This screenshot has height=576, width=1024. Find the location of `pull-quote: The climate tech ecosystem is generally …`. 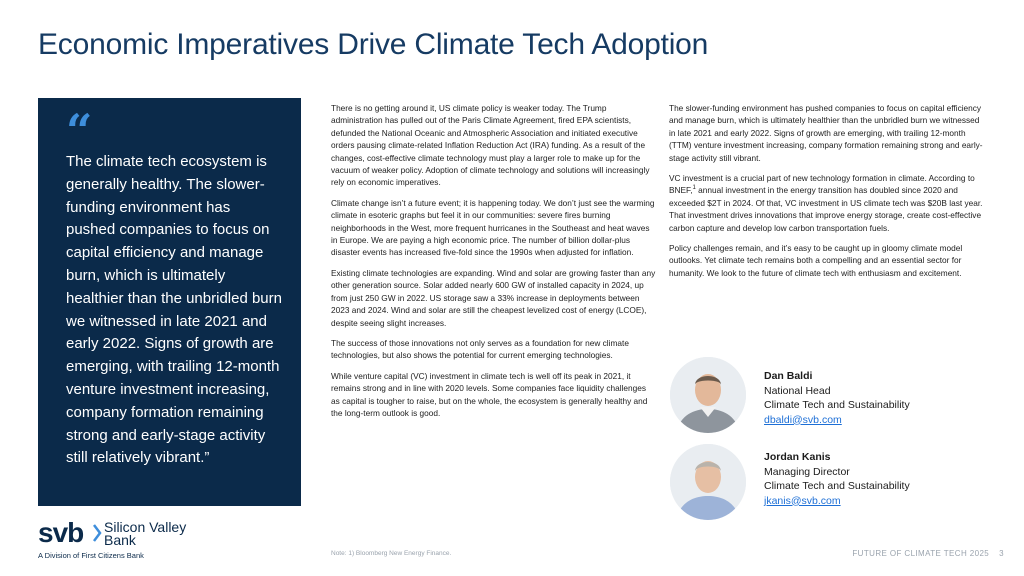

pull-quote: The climate tech ecosystem is generally … is located at coordinates (174, 310).